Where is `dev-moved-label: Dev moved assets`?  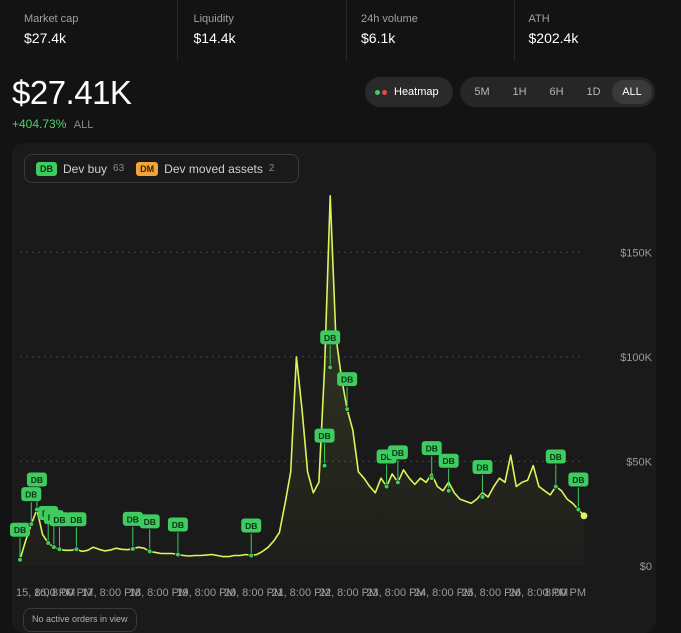 dev-moved-label: Dev moved assets is located at coordinates (213, 169).